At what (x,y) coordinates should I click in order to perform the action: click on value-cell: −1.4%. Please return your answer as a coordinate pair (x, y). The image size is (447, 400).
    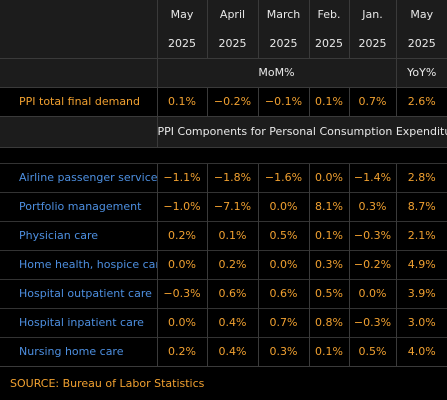
    Looking at the image, I should click on (372, 177).